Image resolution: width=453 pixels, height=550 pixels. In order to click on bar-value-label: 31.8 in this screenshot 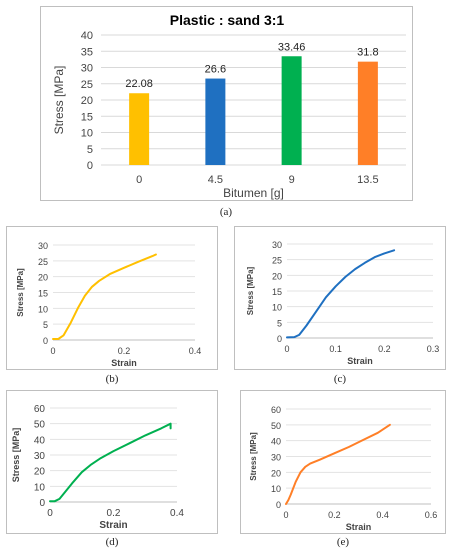, I will do `click(367, 53)`.